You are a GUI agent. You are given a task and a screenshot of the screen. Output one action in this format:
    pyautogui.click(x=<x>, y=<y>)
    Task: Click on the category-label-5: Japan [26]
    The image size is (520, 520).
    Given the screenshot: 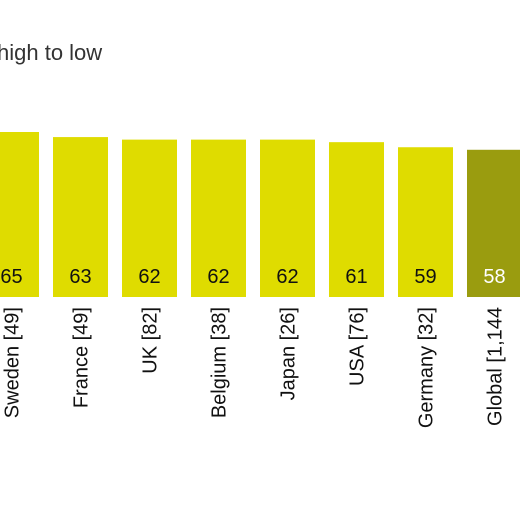 What is the action you would take?
    pyautogui.click(x=289, y=353)
    